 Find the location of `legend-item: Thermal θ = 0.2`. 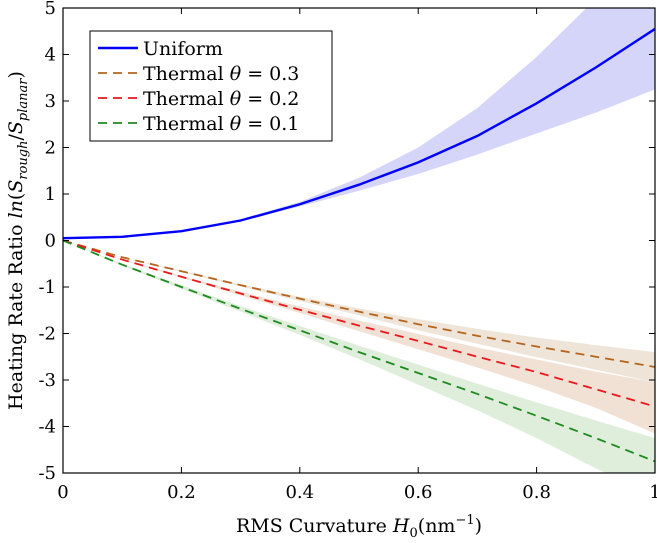

legend-item: Thermal θ = 0.2 is located at coordinates (198, 99).